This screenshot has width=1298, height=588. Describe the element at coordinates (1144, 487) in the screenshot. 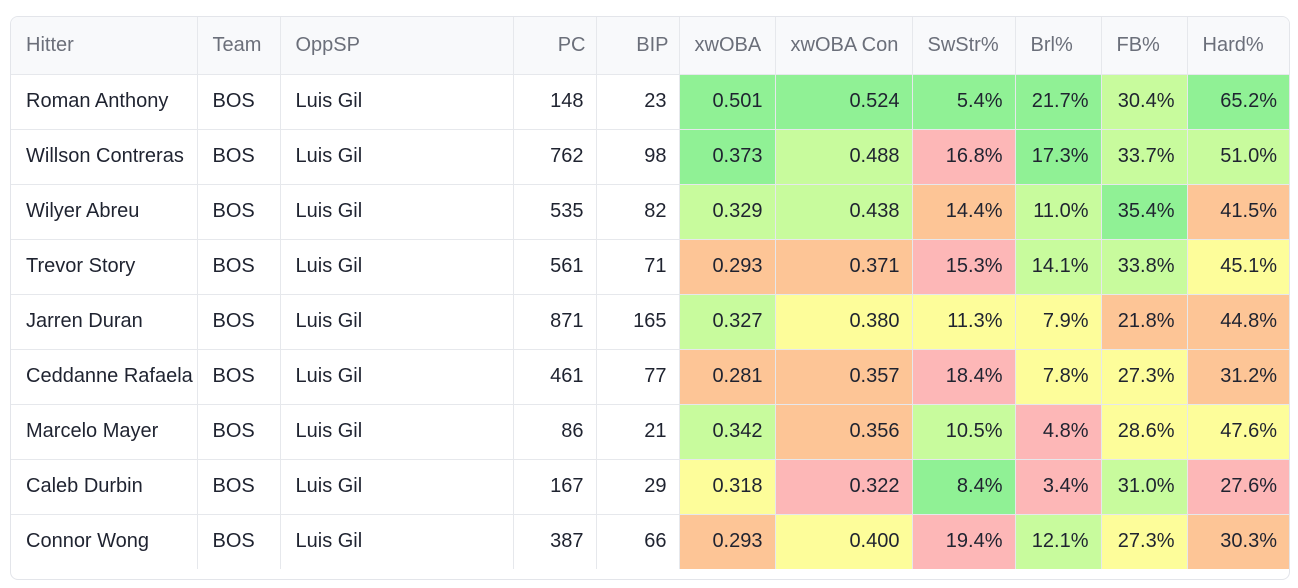

I see `cell-fb: 31.0%` at that location.